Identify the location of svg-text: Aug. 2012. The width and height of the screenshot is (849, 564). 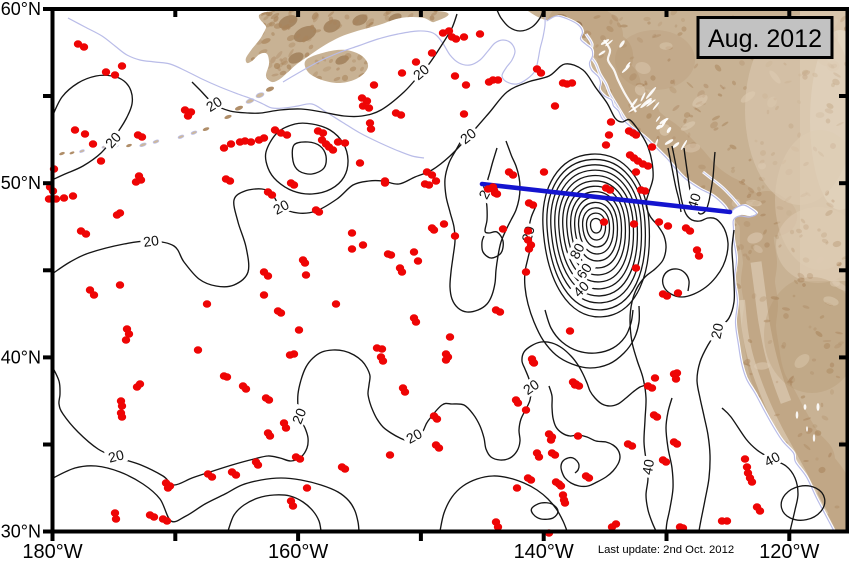
(765, 39).